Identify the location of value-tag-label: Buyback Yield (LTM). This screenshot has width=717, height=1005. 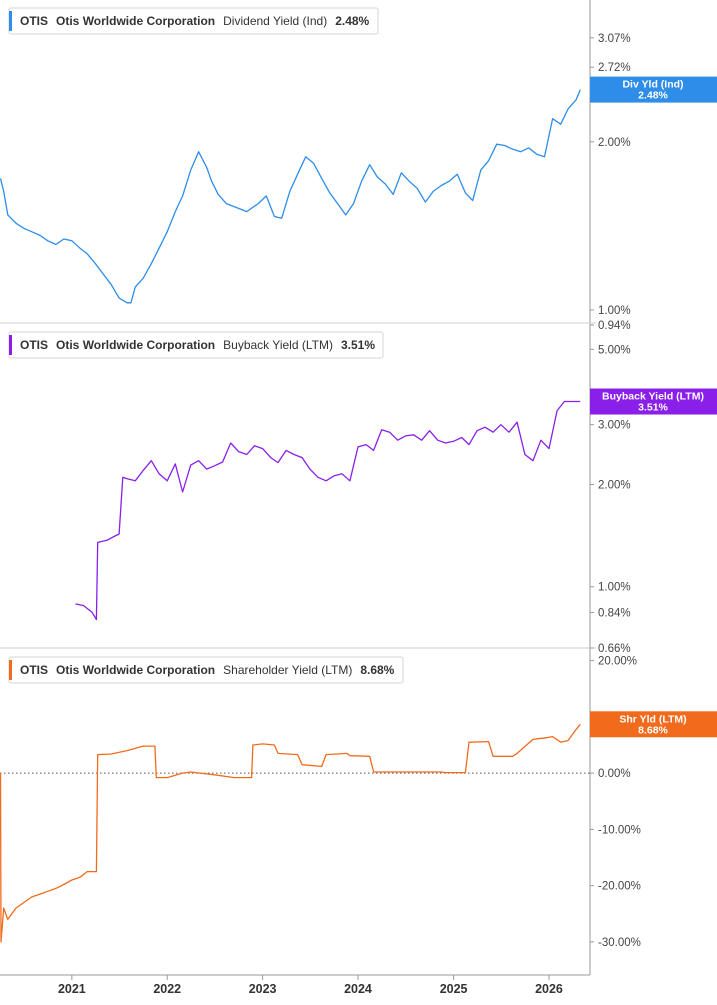
(653, 397).